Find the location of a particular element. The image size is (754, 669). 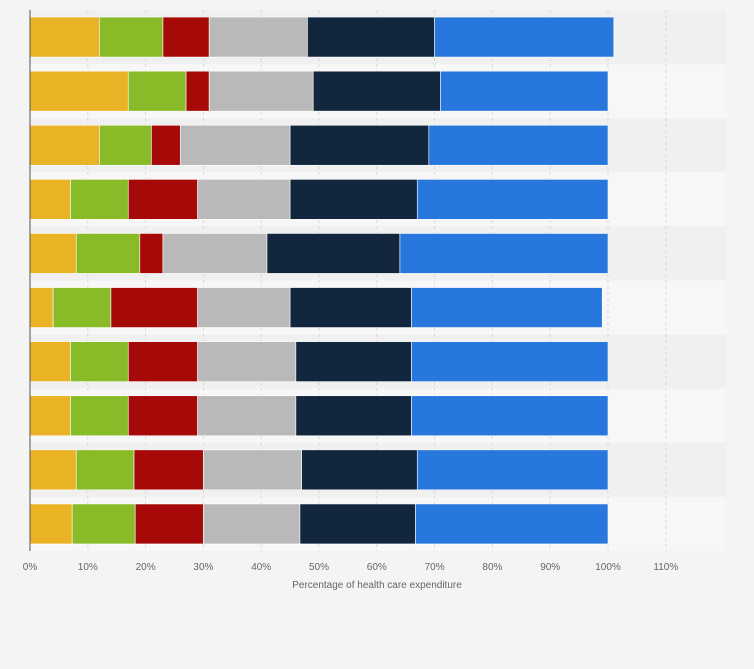

x-tick-label: 10% is located at coordinates (88, 567).